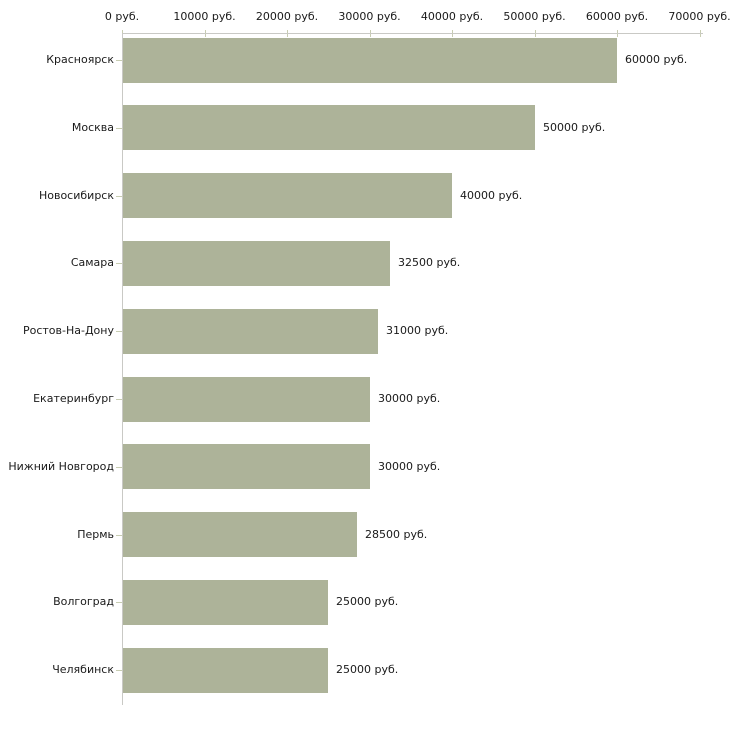  What do you see at coordinates (452, 16) in the screenshot?
I see `x-axis-tick-label: 40000 руб.` at bounding box center [452, 16].